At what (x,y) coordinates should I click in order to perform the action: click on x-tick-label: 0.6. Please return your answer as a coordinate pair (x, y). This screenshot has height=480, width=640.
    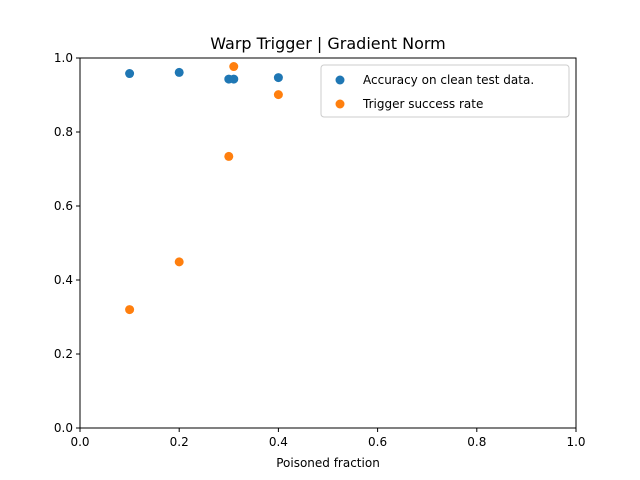
    Looking at the image, I should click on (377, 442).